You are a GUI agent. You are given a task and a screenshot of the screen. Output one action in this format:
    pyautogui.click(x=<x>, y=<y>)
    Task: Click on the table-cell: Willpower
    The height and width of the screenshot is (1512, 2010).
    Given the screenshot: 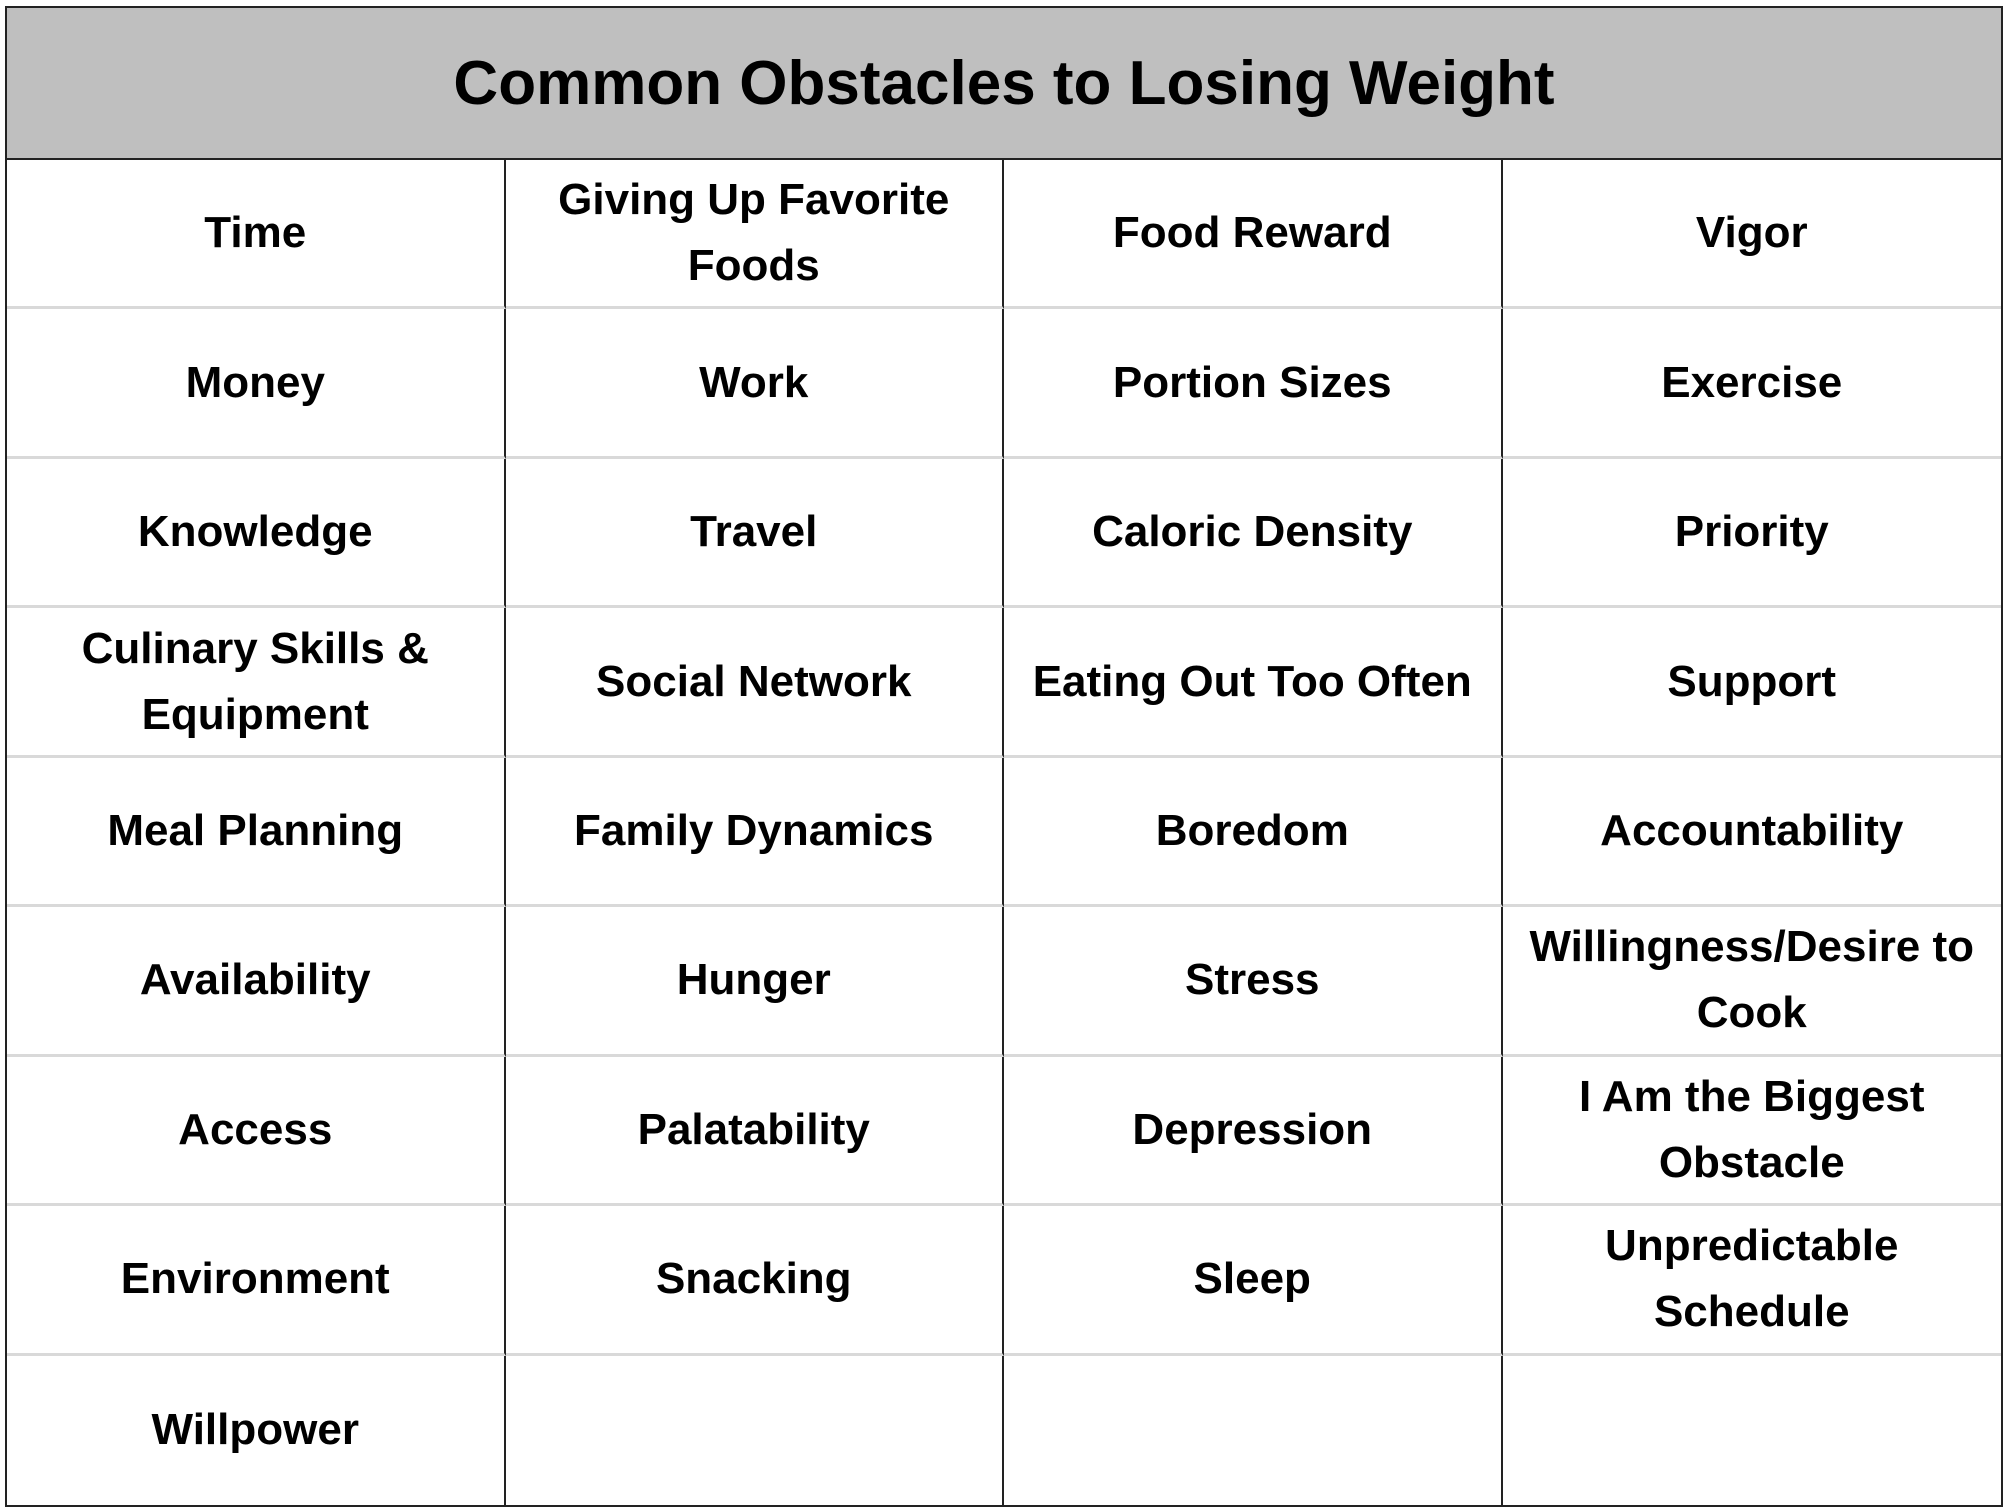 What is the action you would take?
    pyautogui.click(x=256, y=1430)
    